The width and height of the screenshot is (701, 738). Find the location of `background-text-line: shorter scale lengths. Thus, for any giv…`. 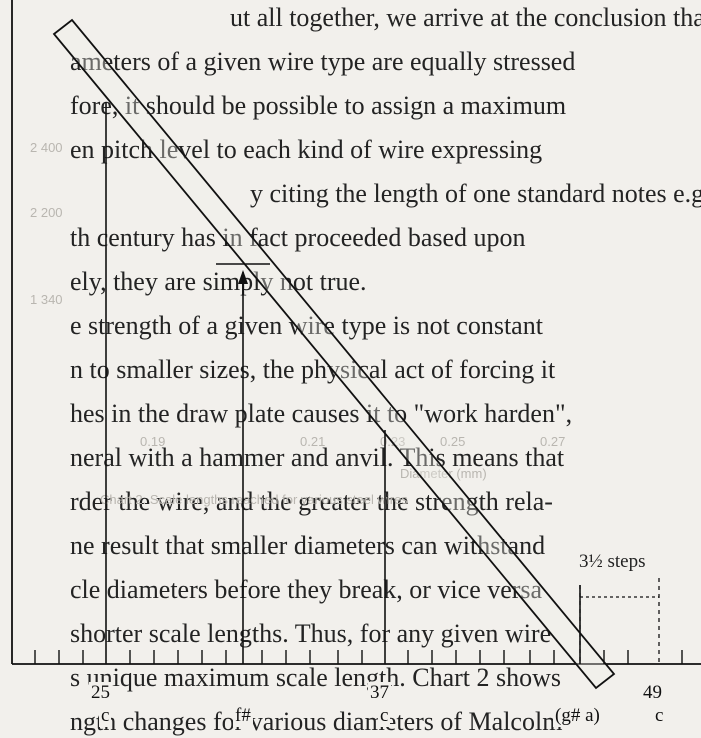

background-text-line: shorter scale lengths. Thus, for any giv… is located at coordinates (311, 633).